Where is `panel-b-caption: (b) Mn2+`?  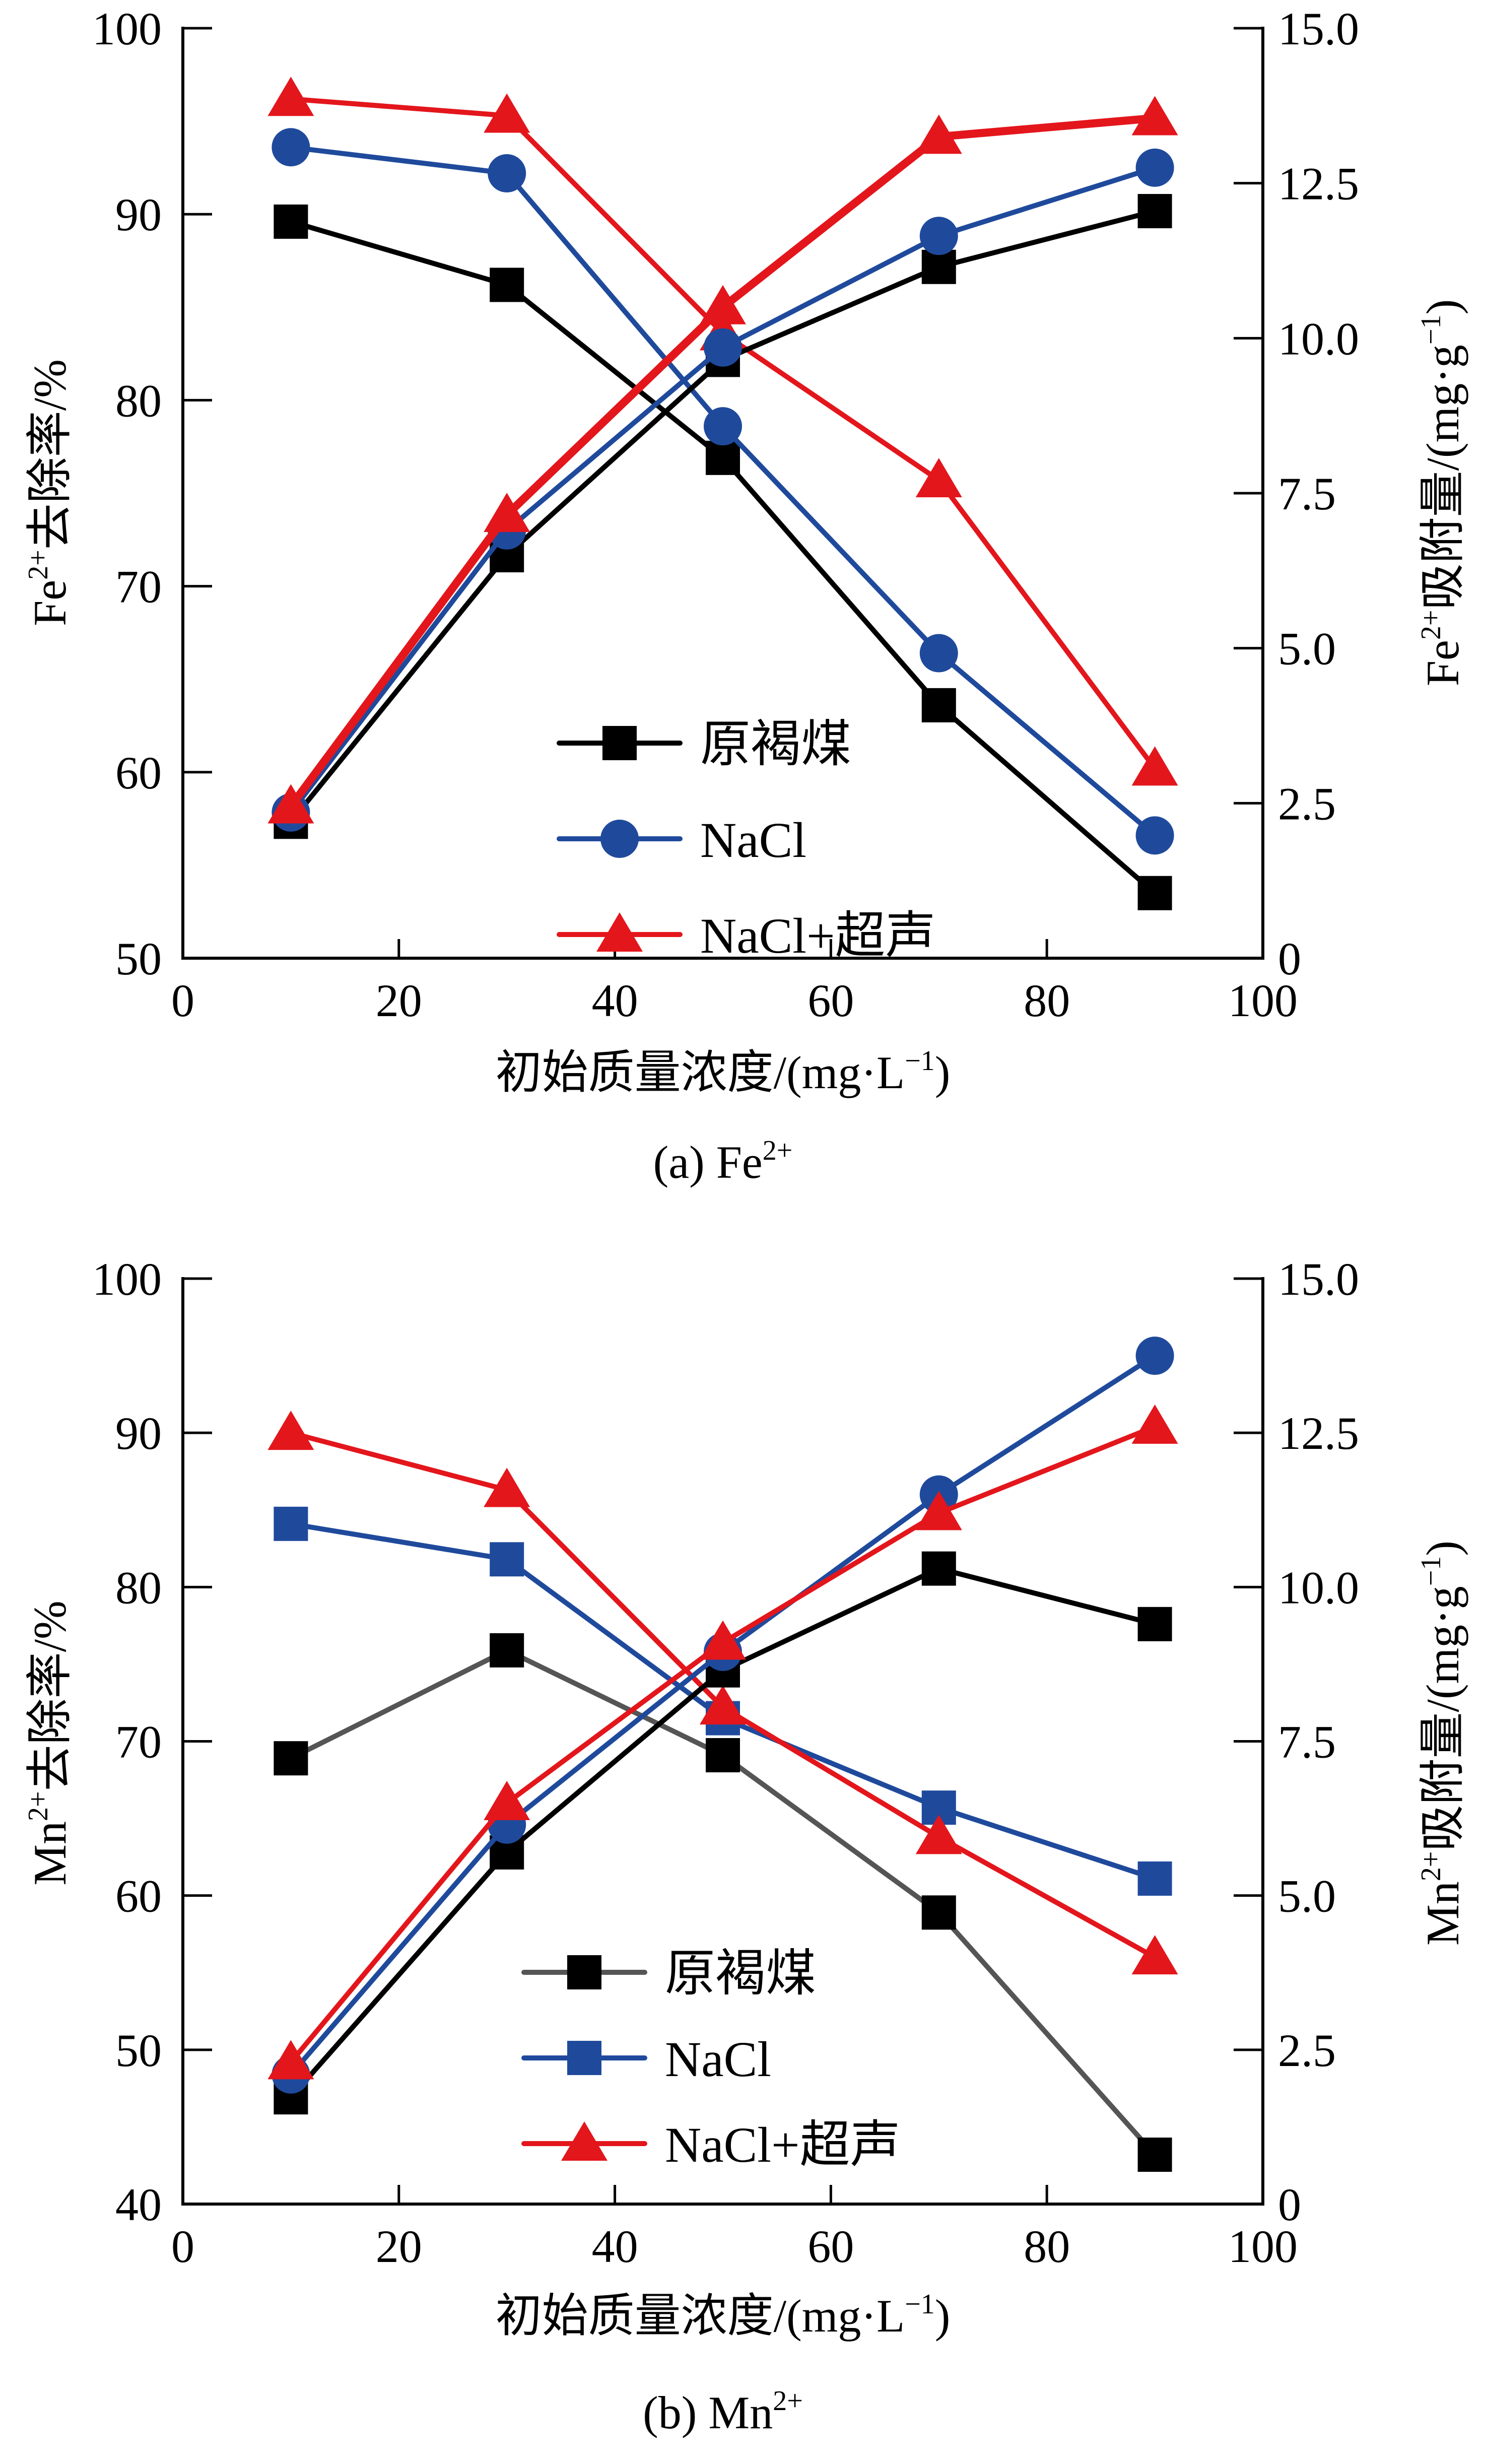 panel-b-caption: (b) Mn2+ is located at coordinates (723, 2411).